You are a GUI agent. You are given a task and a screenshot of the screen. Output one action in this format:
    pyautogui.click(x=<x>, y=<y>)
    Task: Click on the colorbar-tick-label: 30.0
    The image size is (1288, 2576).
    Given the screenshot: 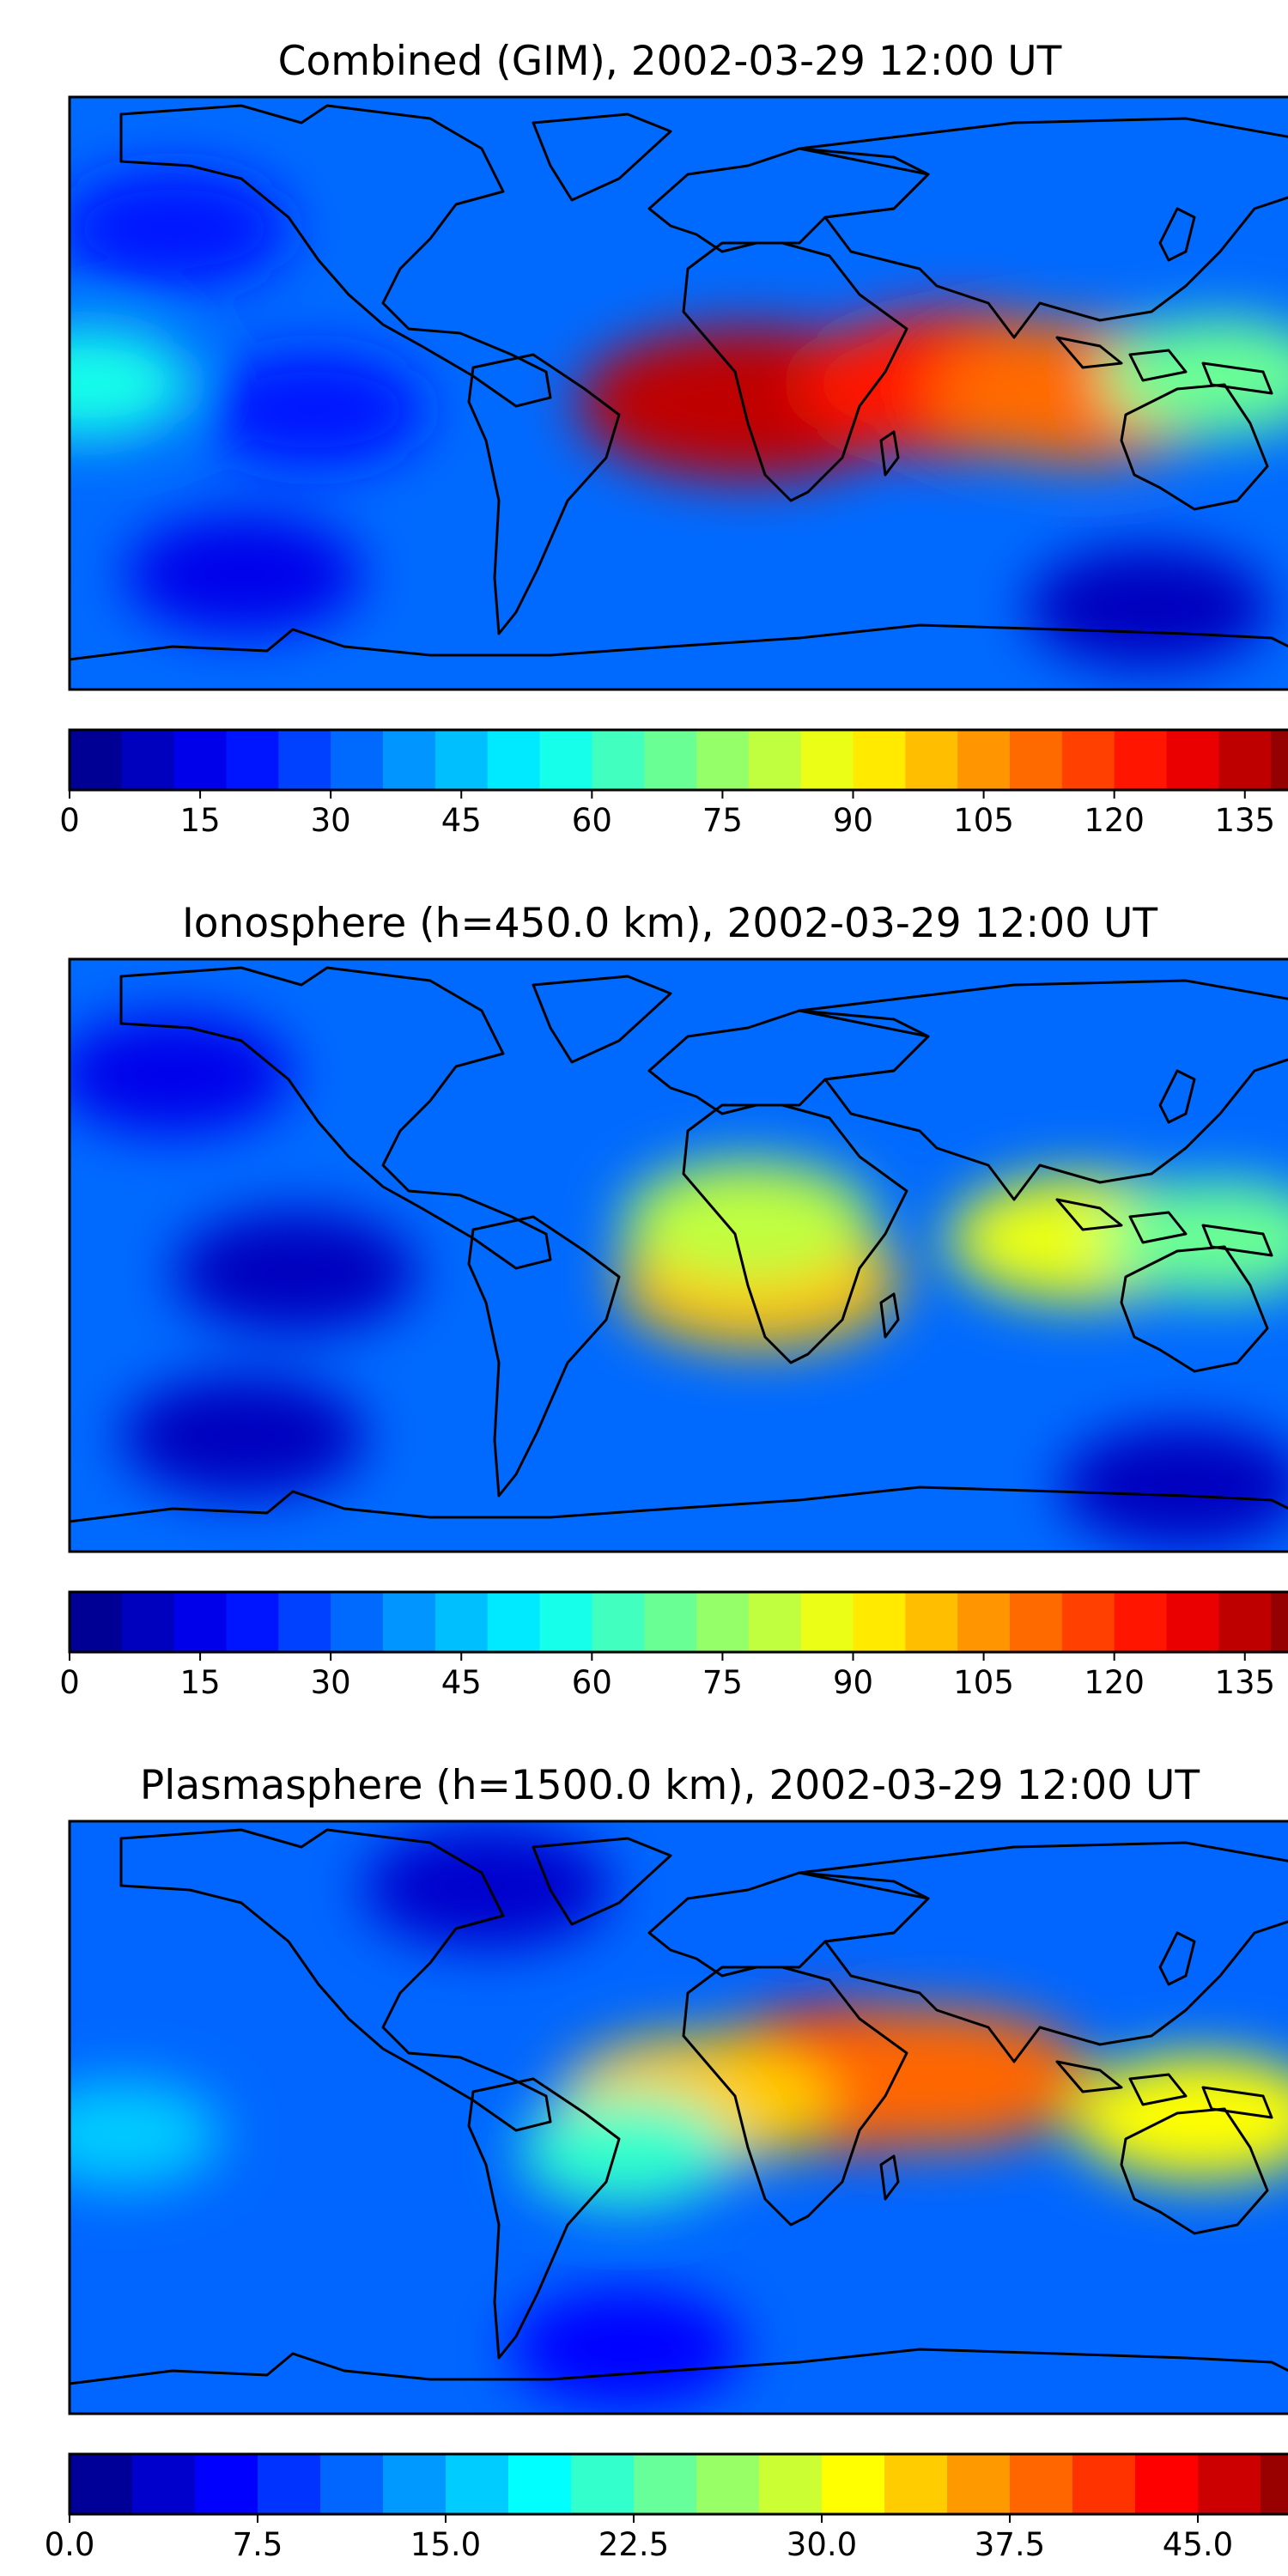 What is the action you would take?
    pyautogui.click(x=822, y=2544)
    